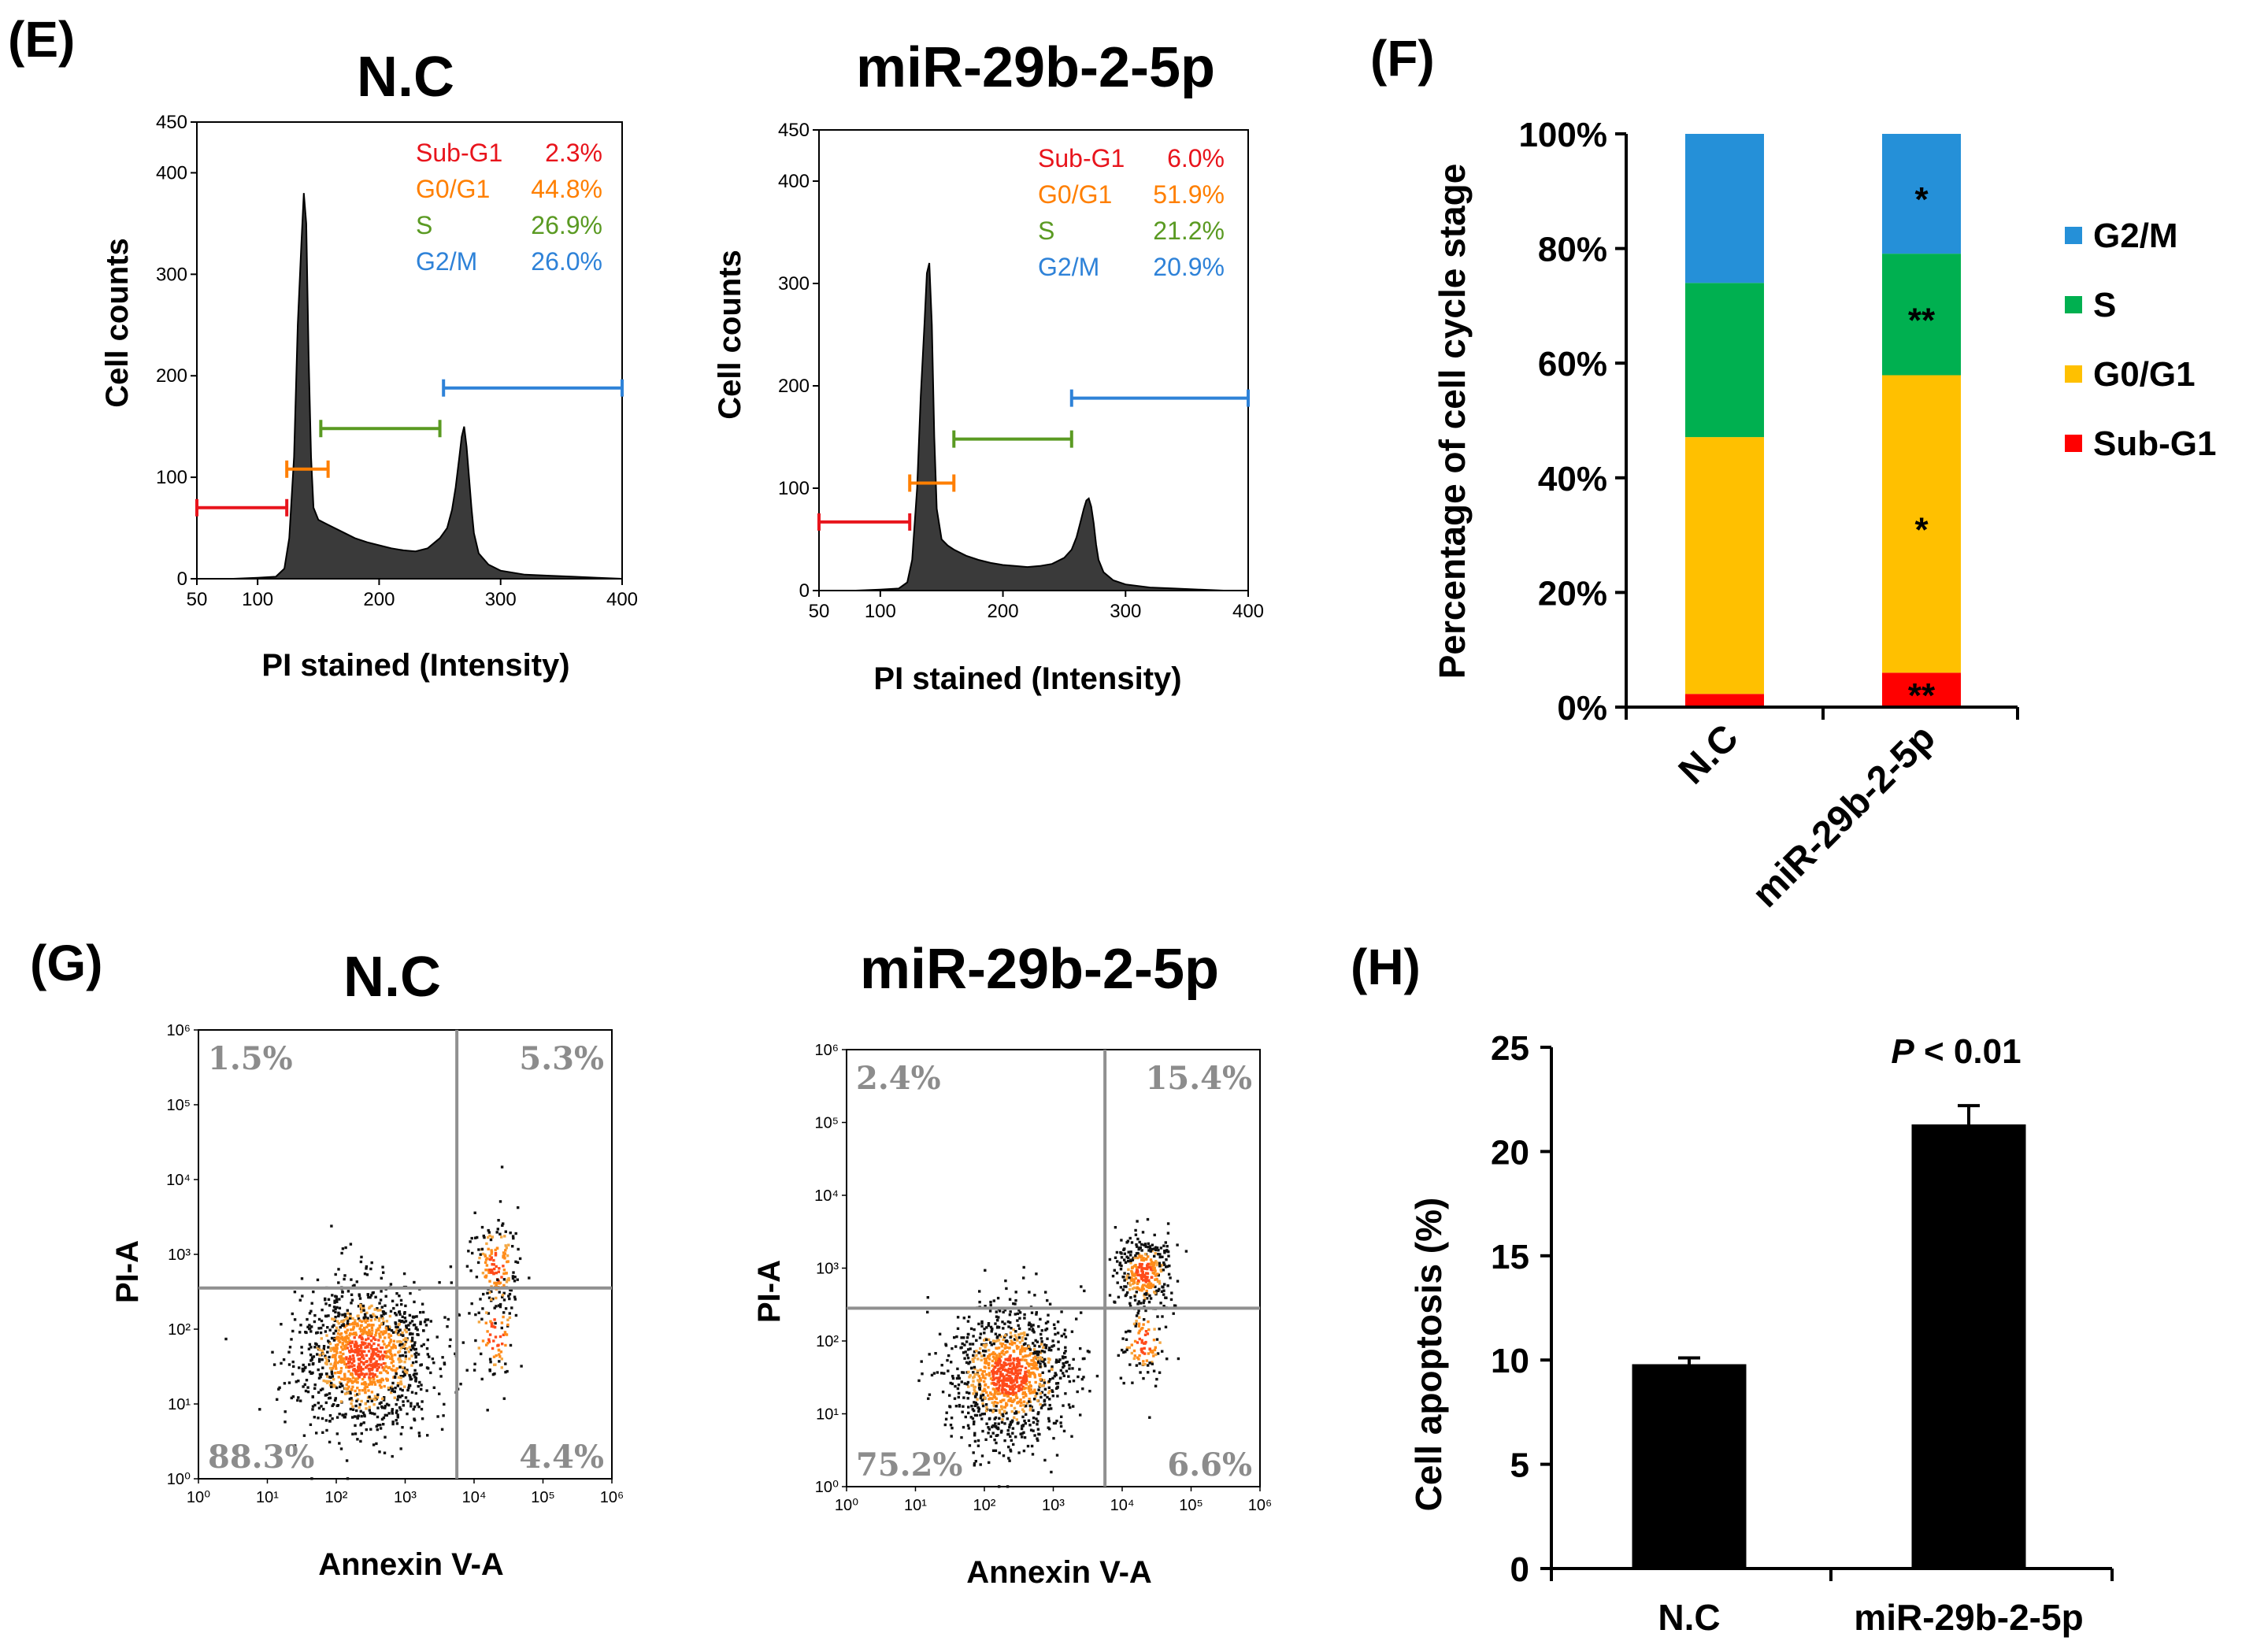  I want to click on histogram-nc-ylabel: Cell counts, so click(117, 323).